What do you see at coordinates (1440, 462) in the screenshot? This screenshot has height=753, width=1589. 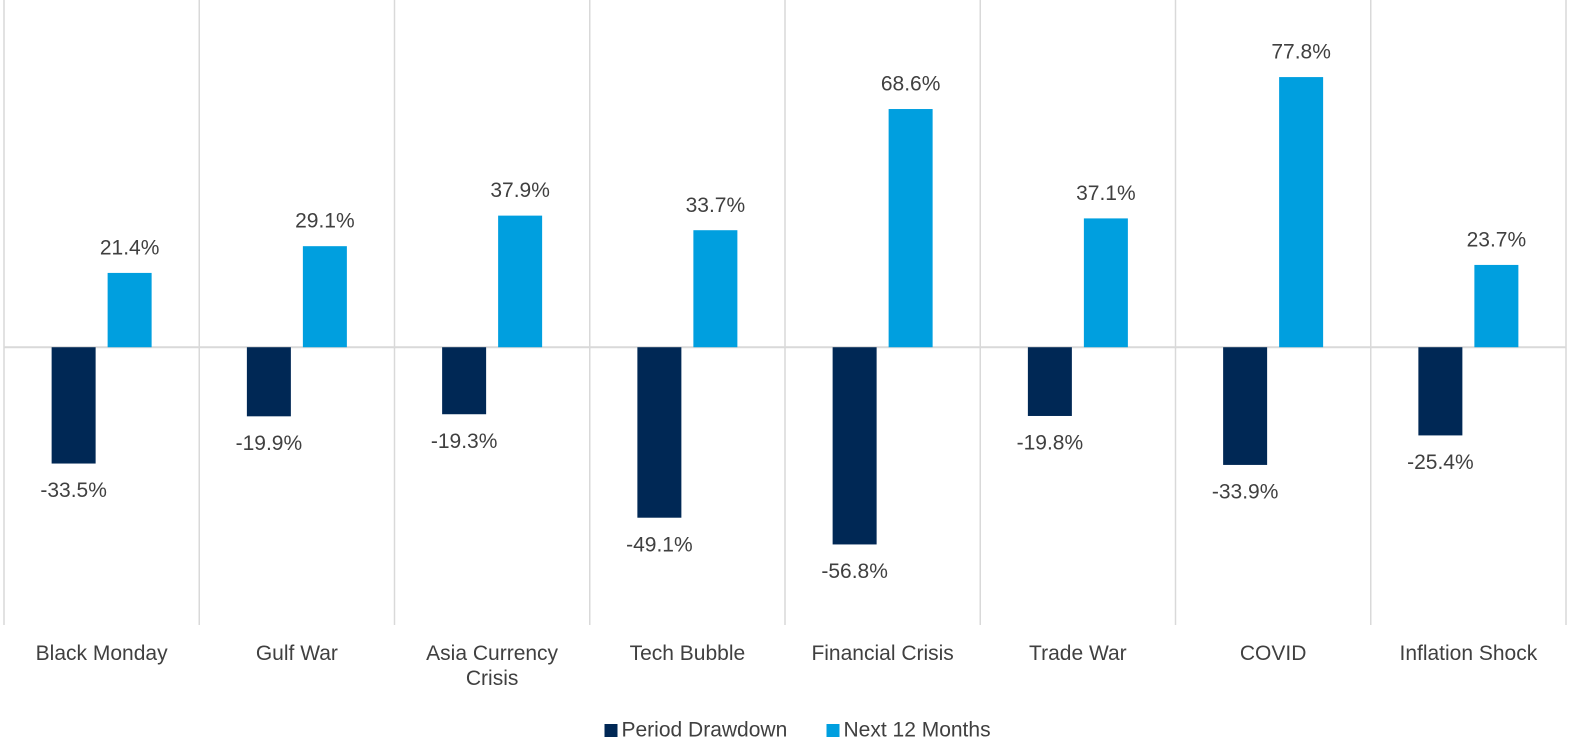 I see `value-label: -25.4%` at bounding box center [1440, 462].